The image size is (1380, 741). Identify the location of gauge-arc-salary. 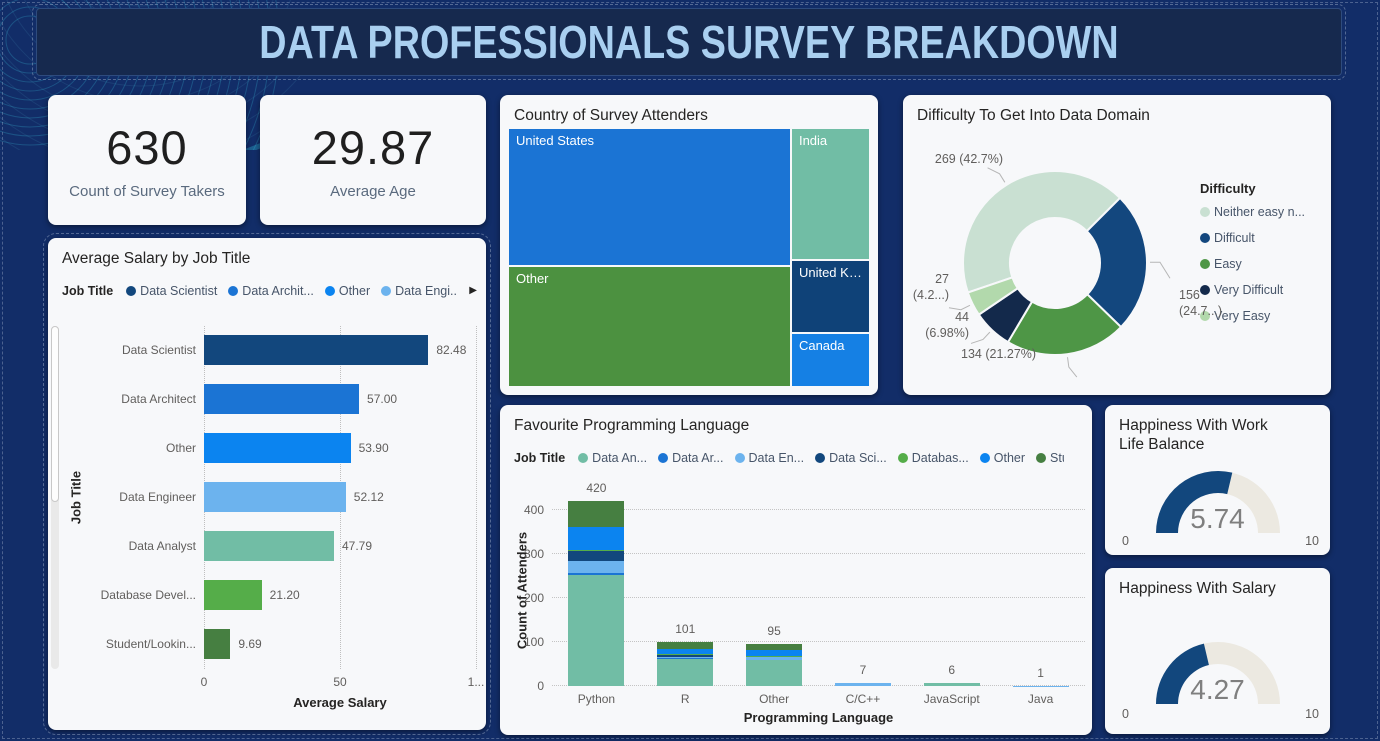
(1218, 673).